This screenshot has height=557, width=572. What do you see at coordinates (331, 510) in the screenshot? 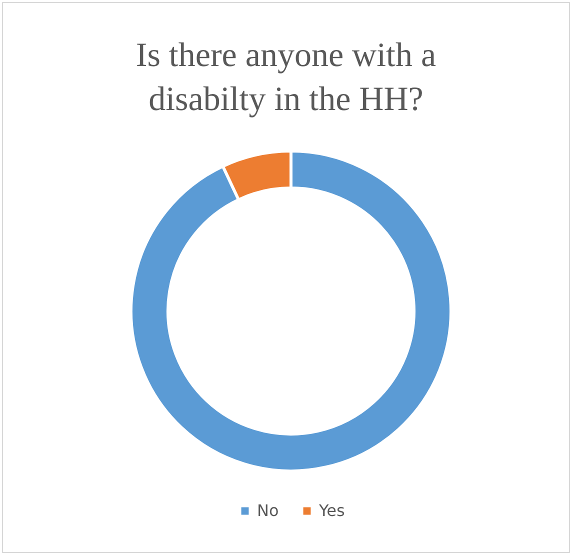
I see `legend-label: Yes` at bounding box center [331, 510].